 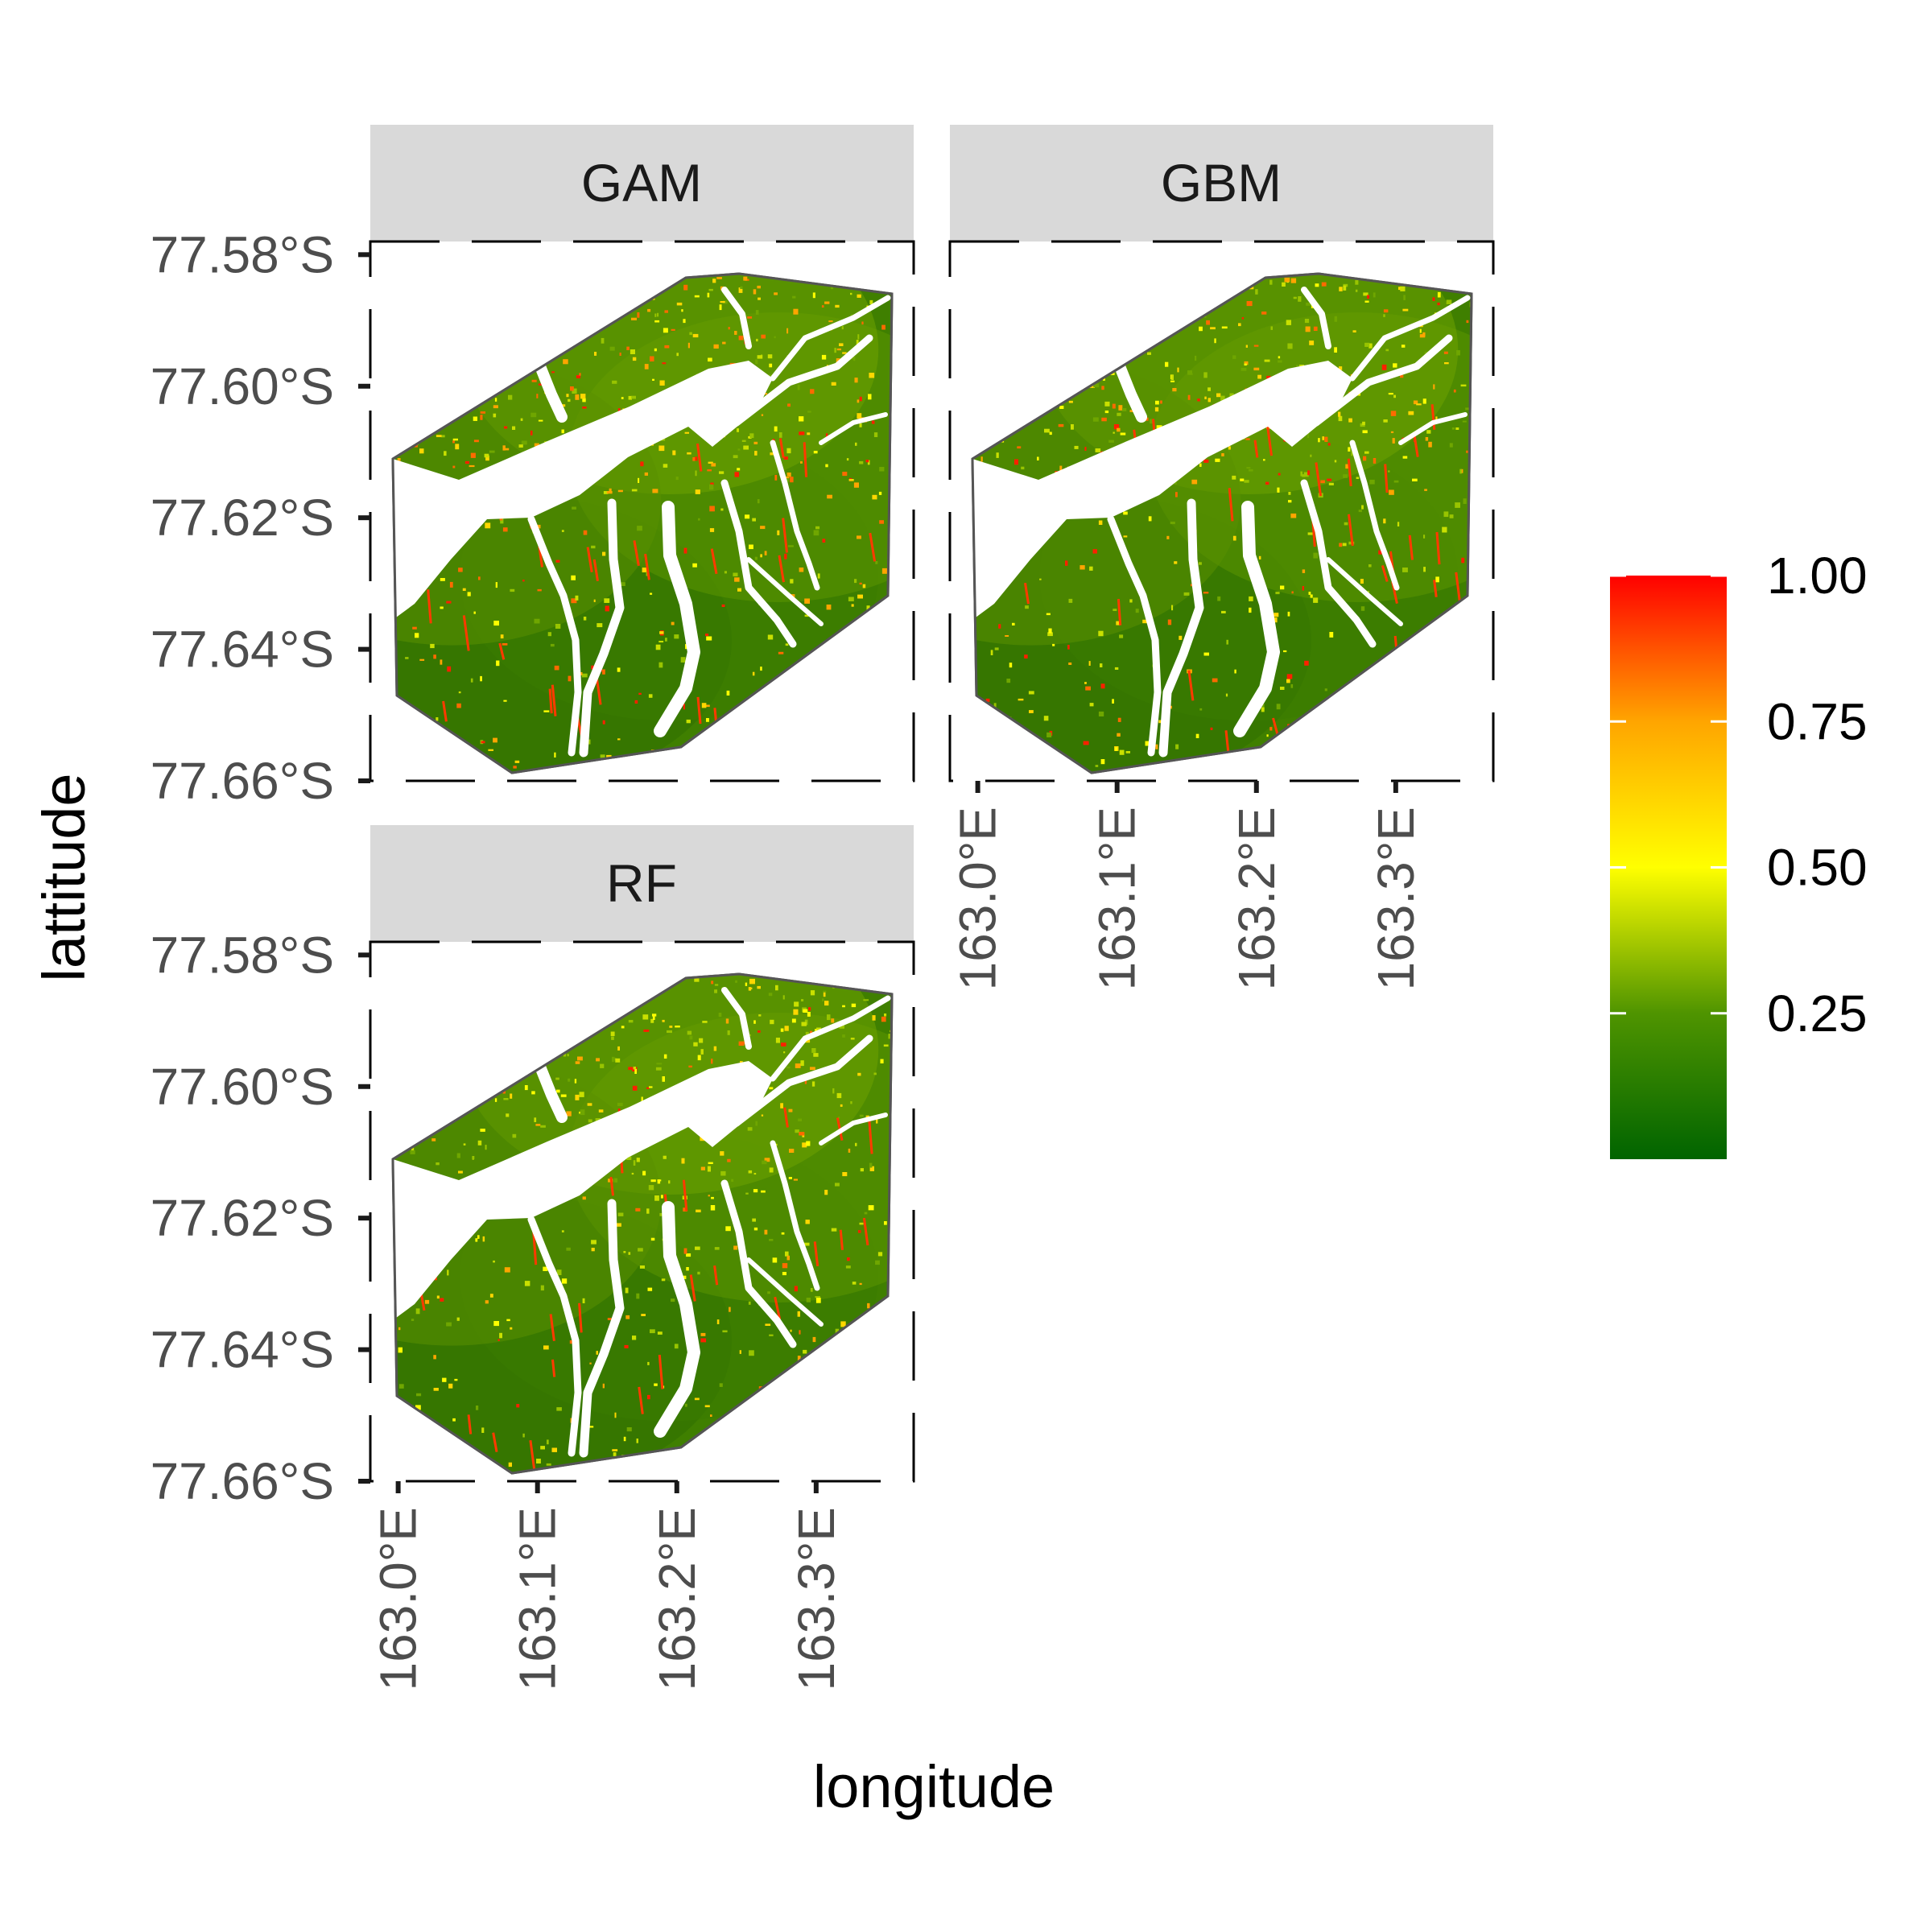 What do you see at coordinates (1221, 183) in the screenshot?
I see `facet-label-gbm: GBM` at bounding box center [1221, 183].